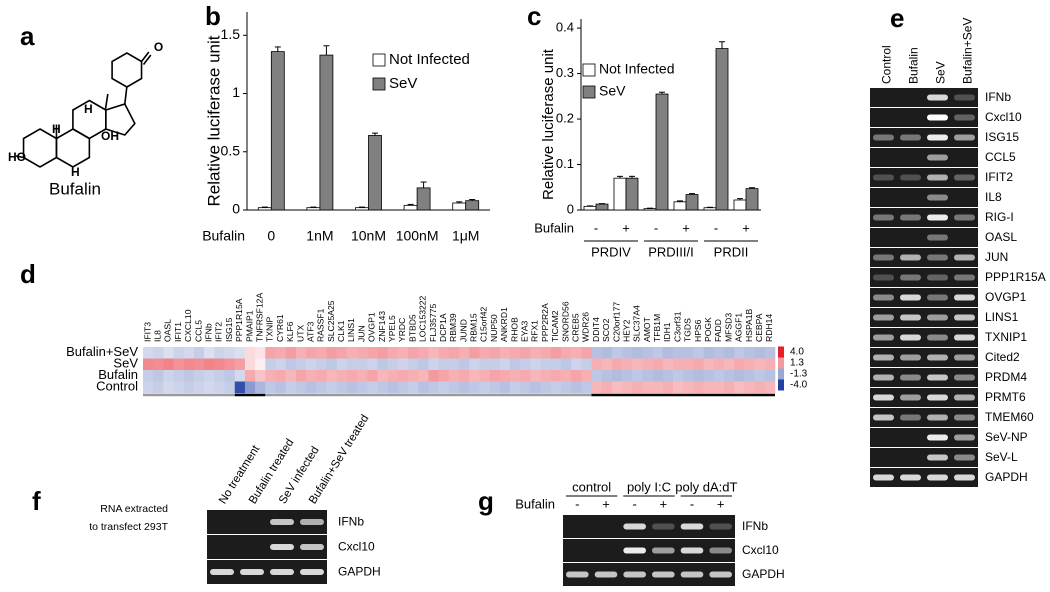  I want to click on row-label: SeV, so click(125, 363).